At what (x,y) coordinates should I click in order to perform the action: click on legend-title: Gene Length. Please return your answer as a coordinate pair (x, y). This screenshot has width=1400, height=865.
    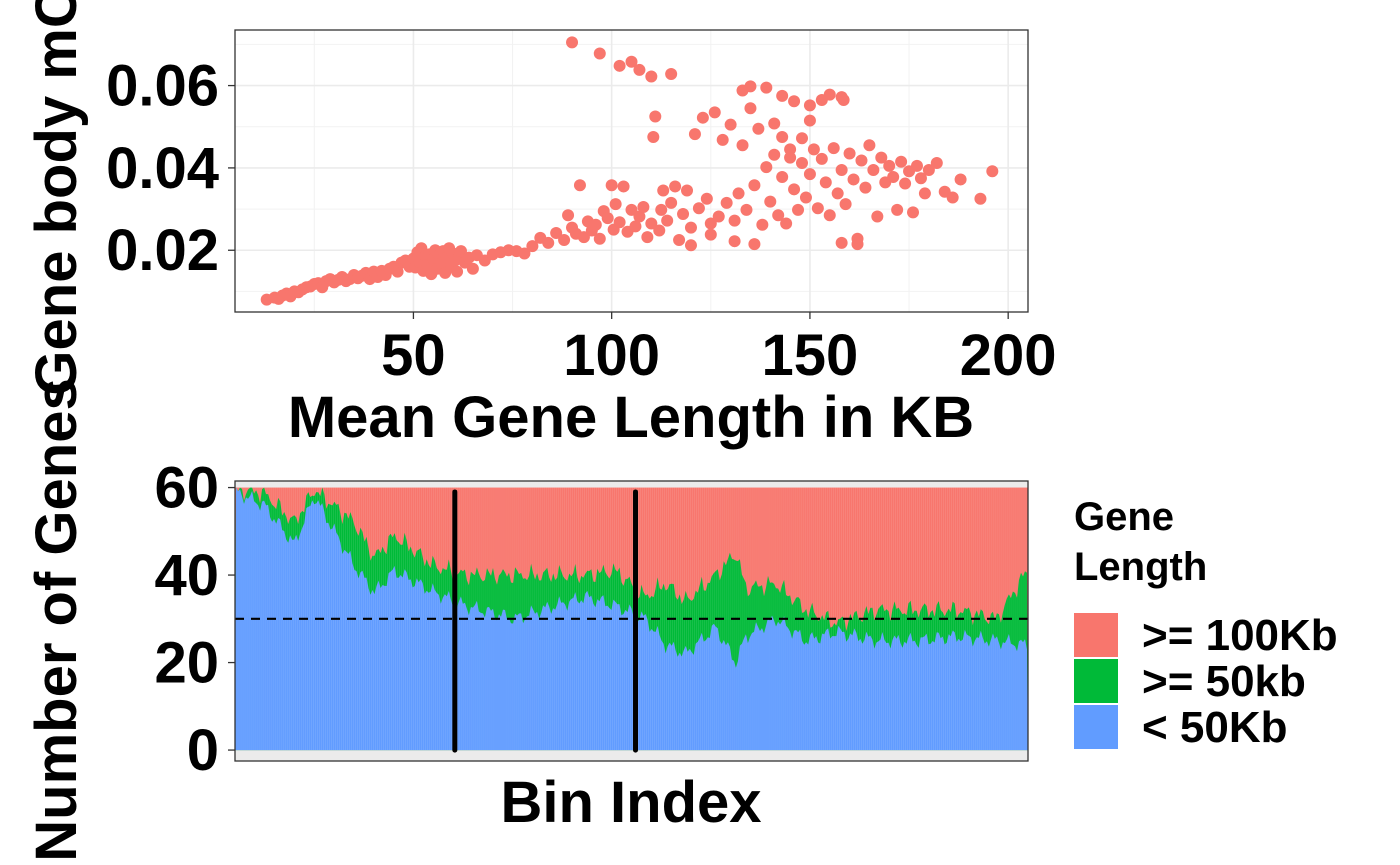
    Looking at the image, I should click on (1140, 542).